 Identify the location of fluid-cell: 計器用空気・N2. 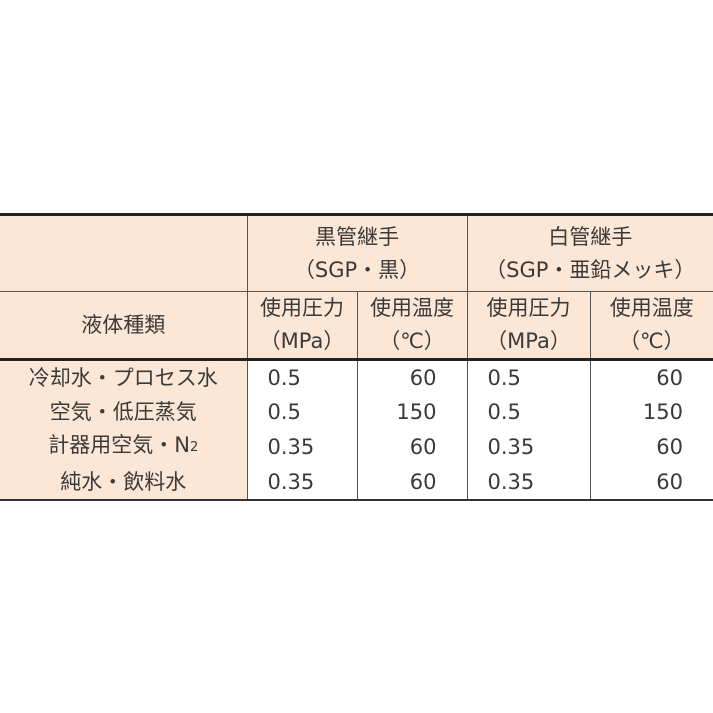
(123, 447).